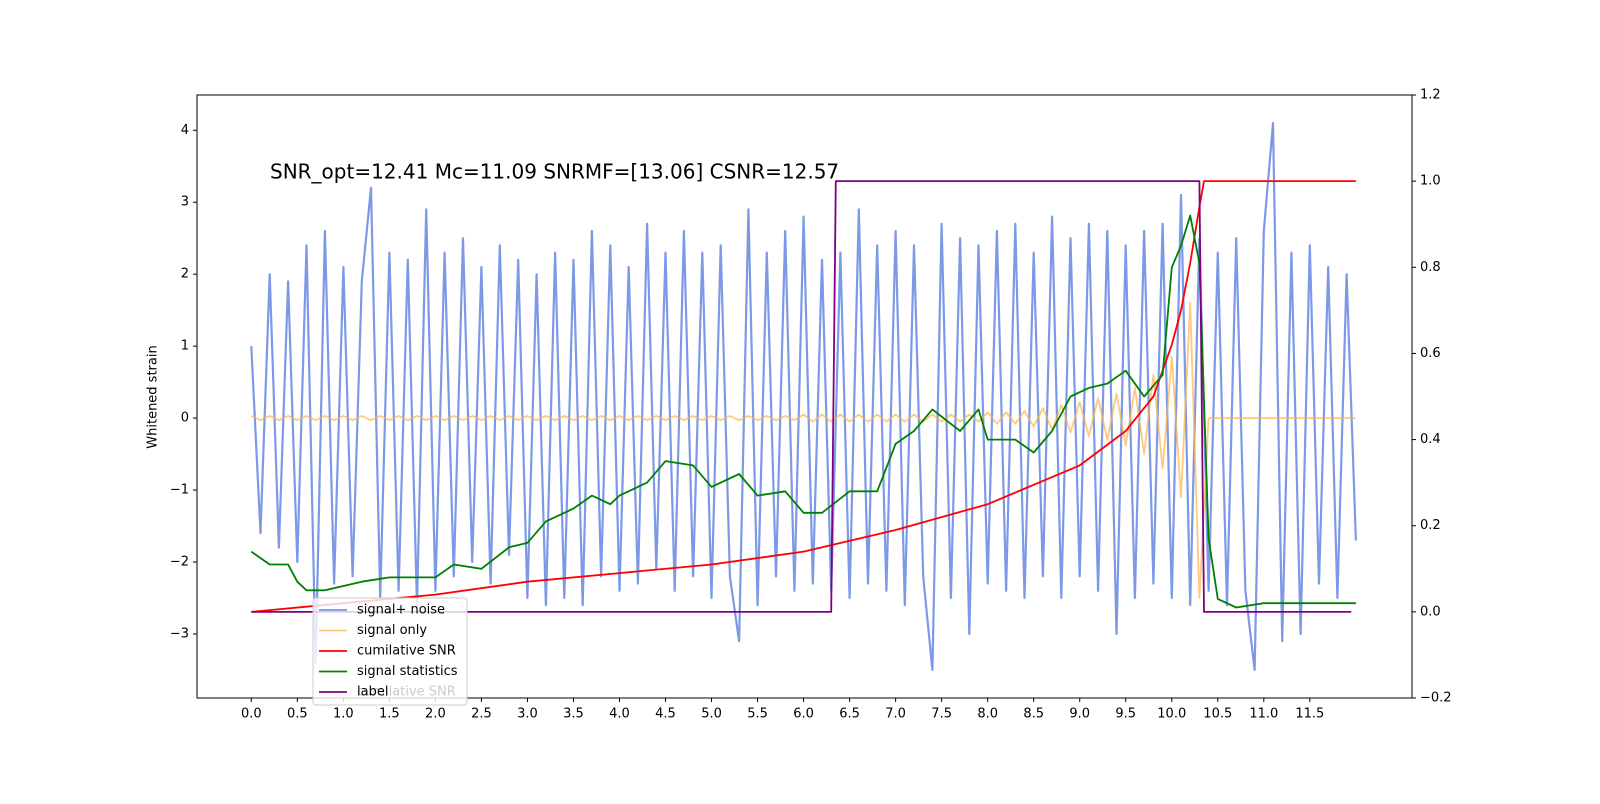 The height and width of the screenshot is (804, 1600). What do you see at coordinates (941, 714) in the screenshot?
I see `x-tick-label: 7.5` at bounding box center [941, 714].